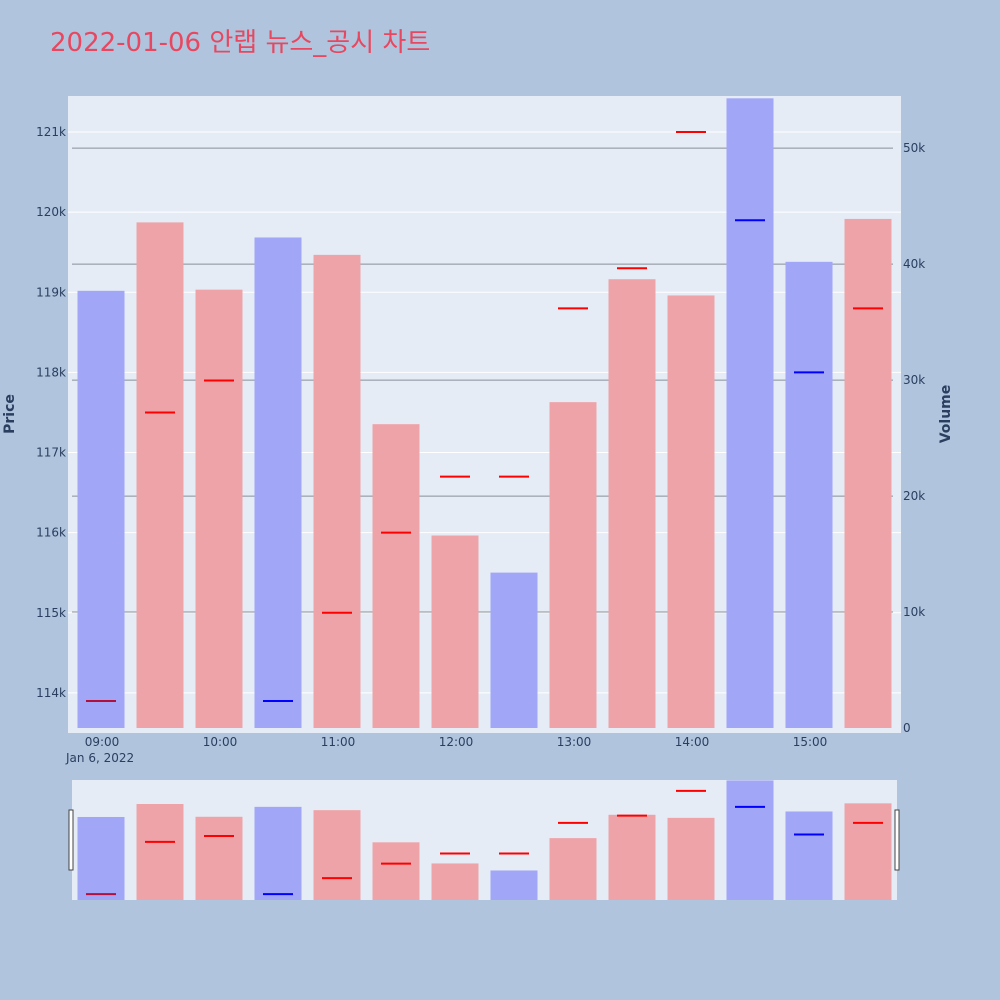 Image resolution: width=1000 pixels, height=1000 pixels. Describe the element at coordinates (71, 840) in the screenshot. I see `range-slider-left-handle` at that location.